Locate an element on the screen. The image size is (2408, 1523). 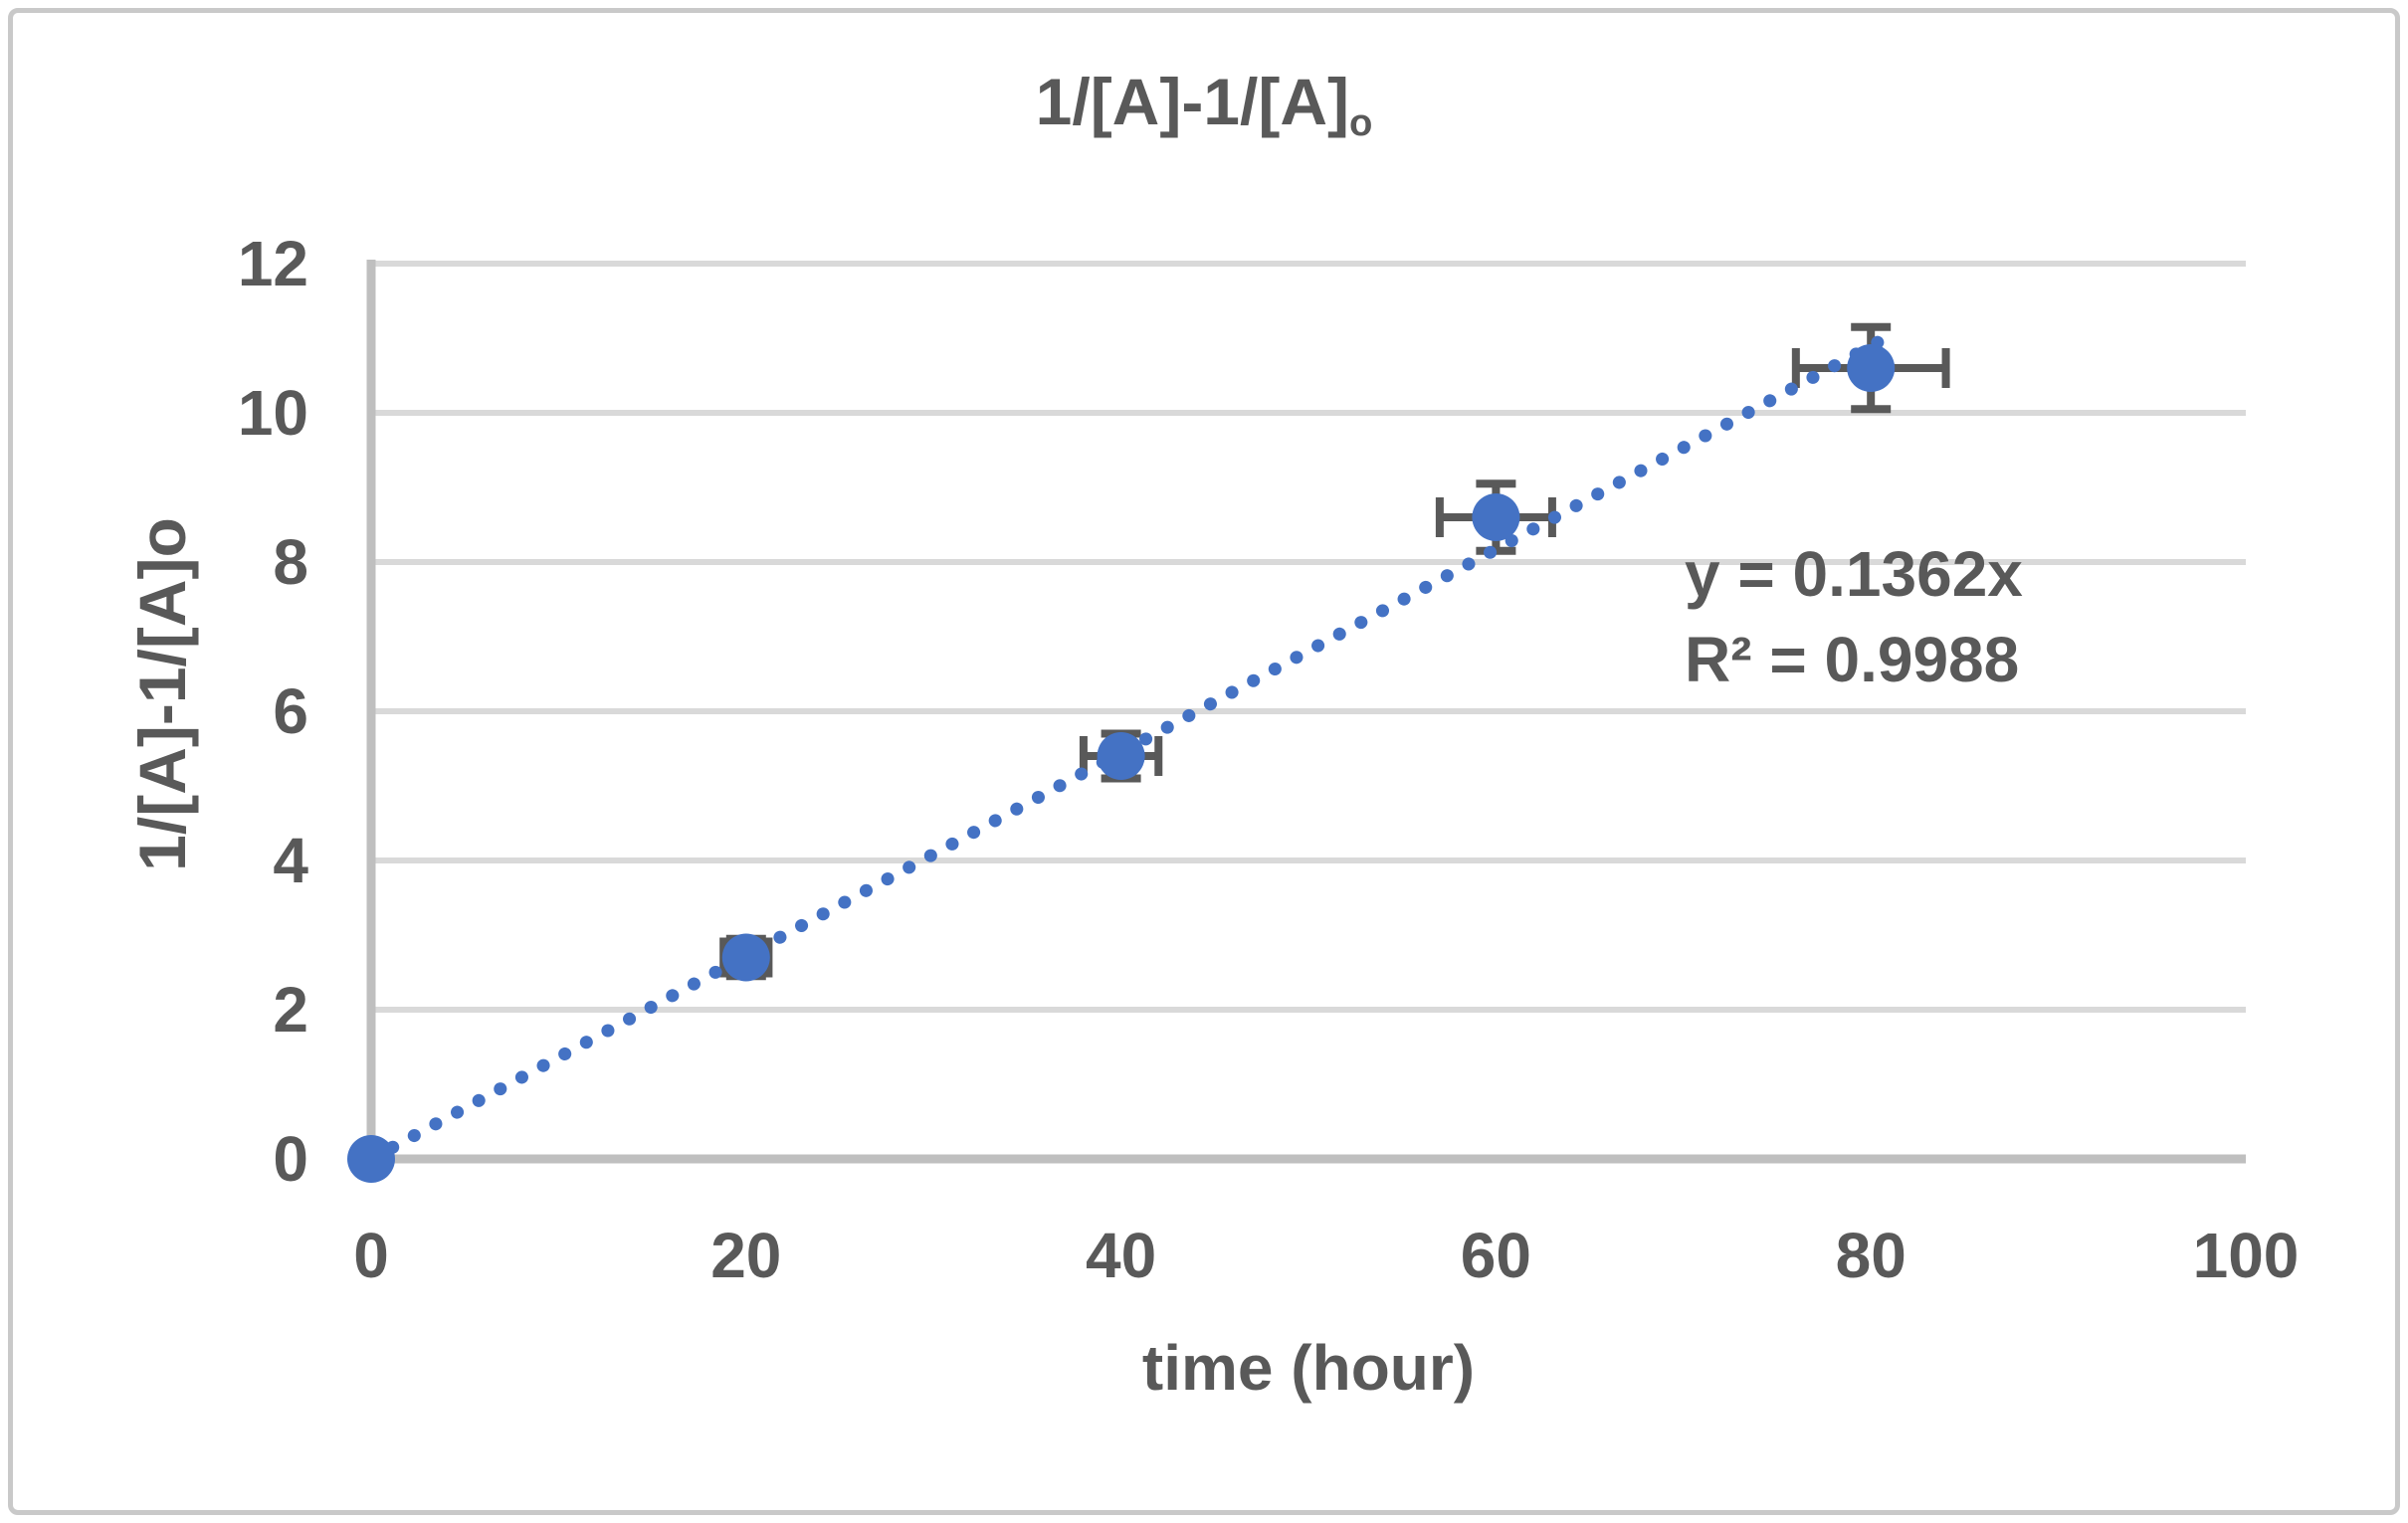
x-tick-label: 100 is located at coordinates (2246, 1255).